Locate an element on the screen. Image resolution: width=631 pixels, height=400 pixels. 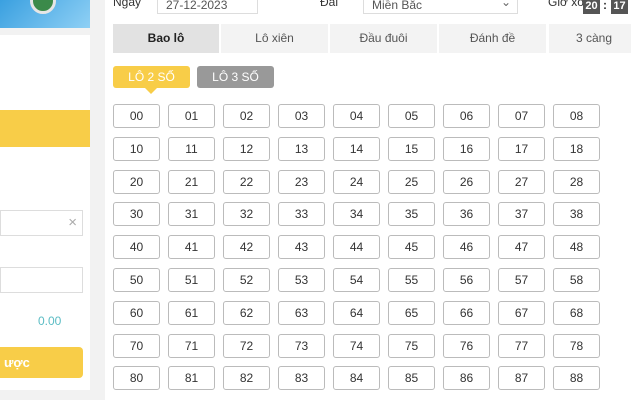
number-cell-06: 06 is located at coordinates (466, 116).